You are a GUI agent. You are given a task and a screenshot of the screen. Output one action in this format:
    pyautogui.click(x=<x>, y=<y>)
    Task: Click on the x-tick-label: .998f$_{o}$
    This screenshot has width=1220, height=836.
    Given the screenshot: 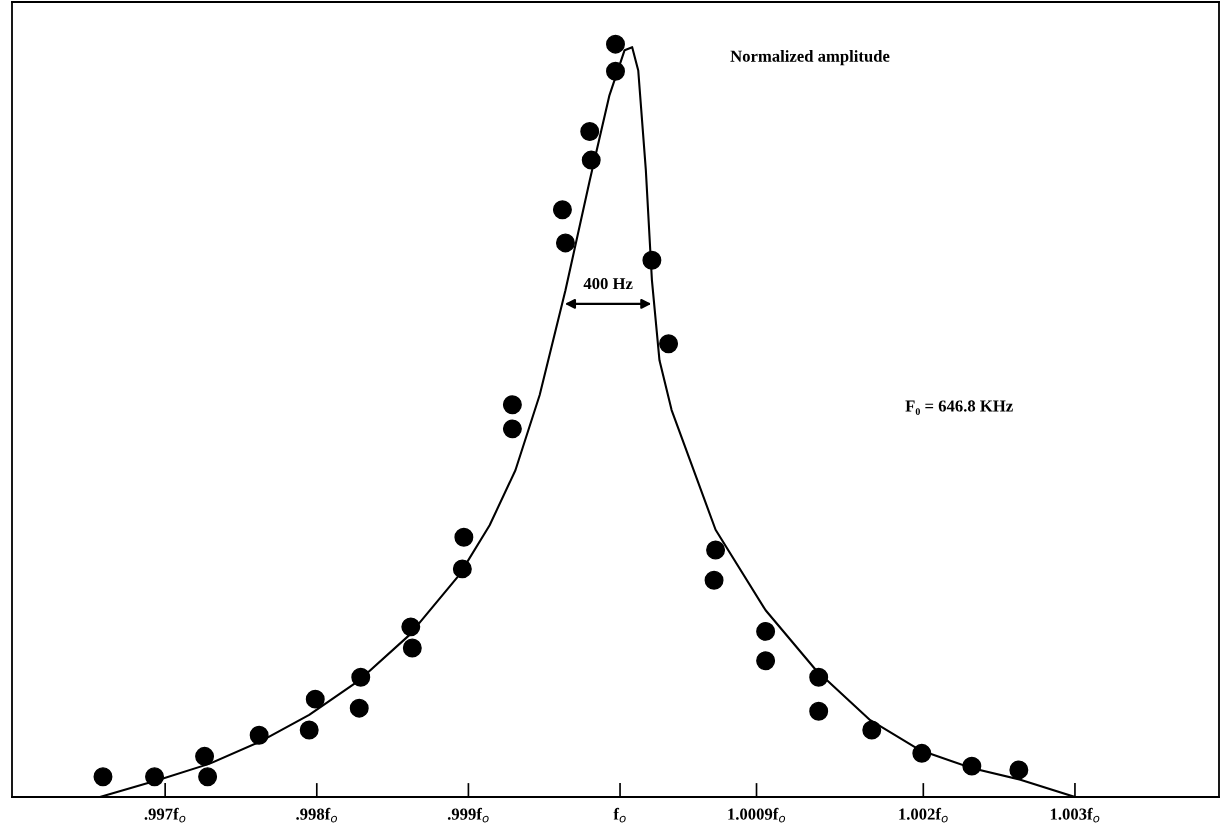 What is the action you would take?
    pyautogui.click(x=317, y=815)
    